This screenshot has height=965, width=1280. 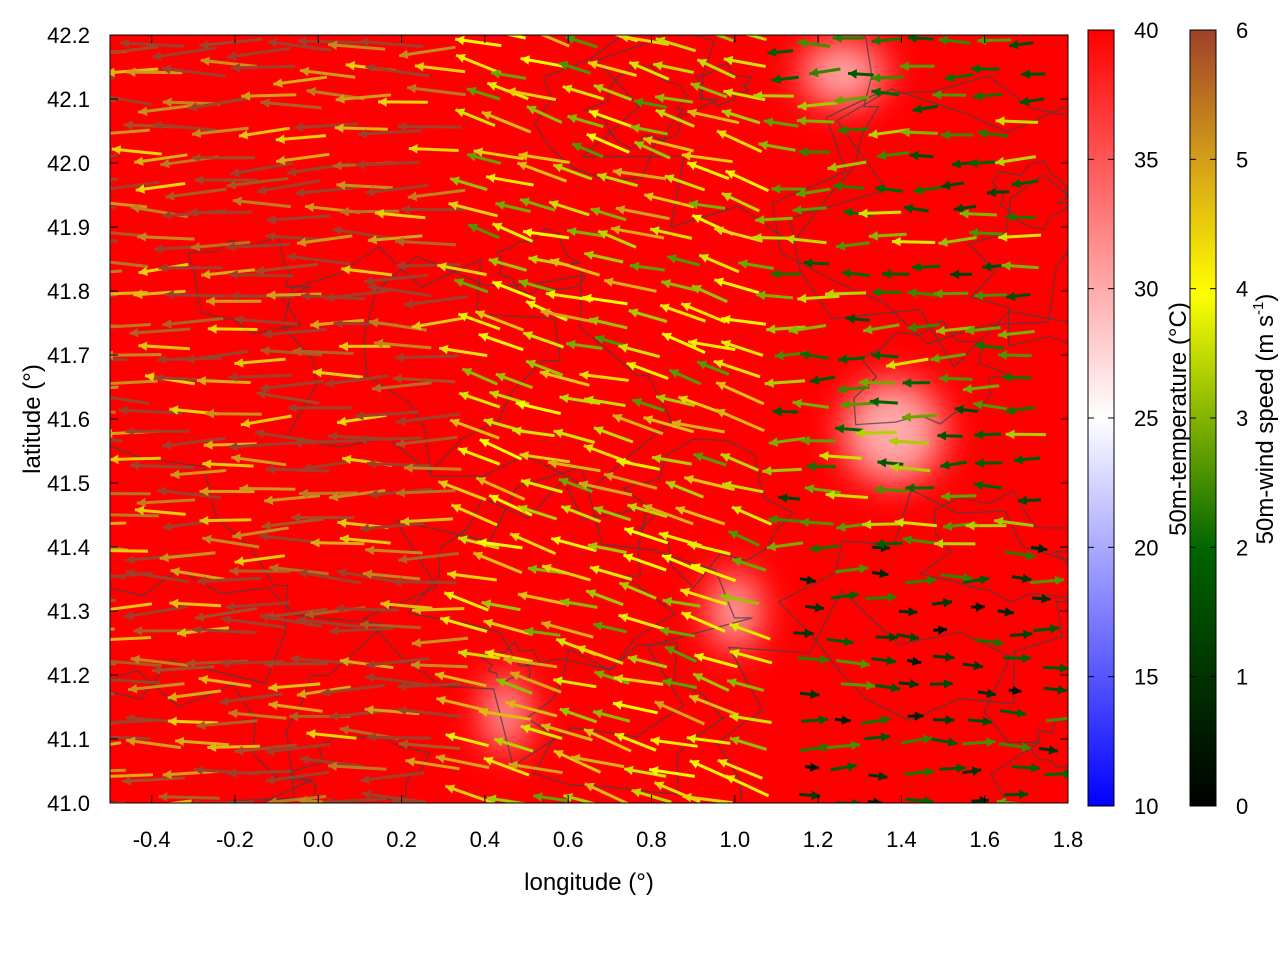 I want to click on y-tick-label: 42.0, so click(x=68, y=163).